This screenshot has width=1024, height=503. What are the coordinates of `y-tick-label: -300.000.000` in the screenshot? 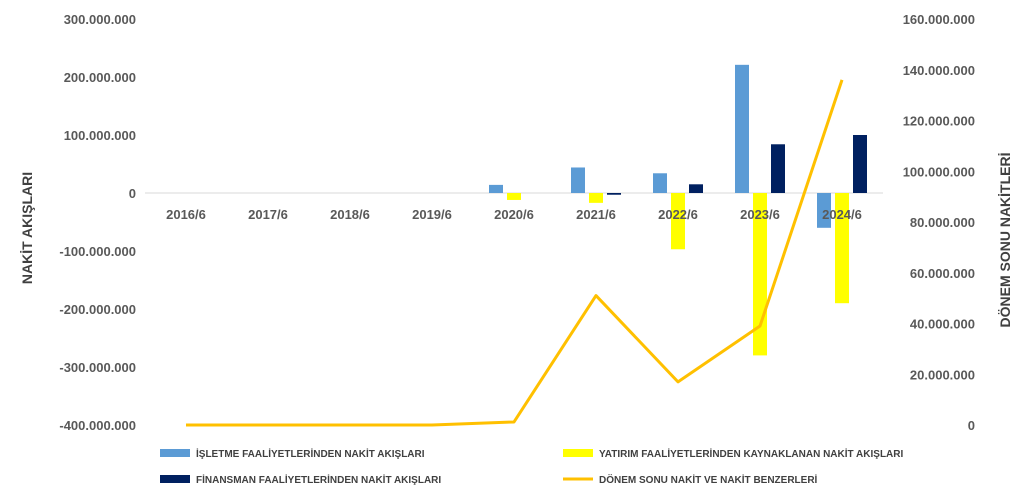 It's located at (97, 367).